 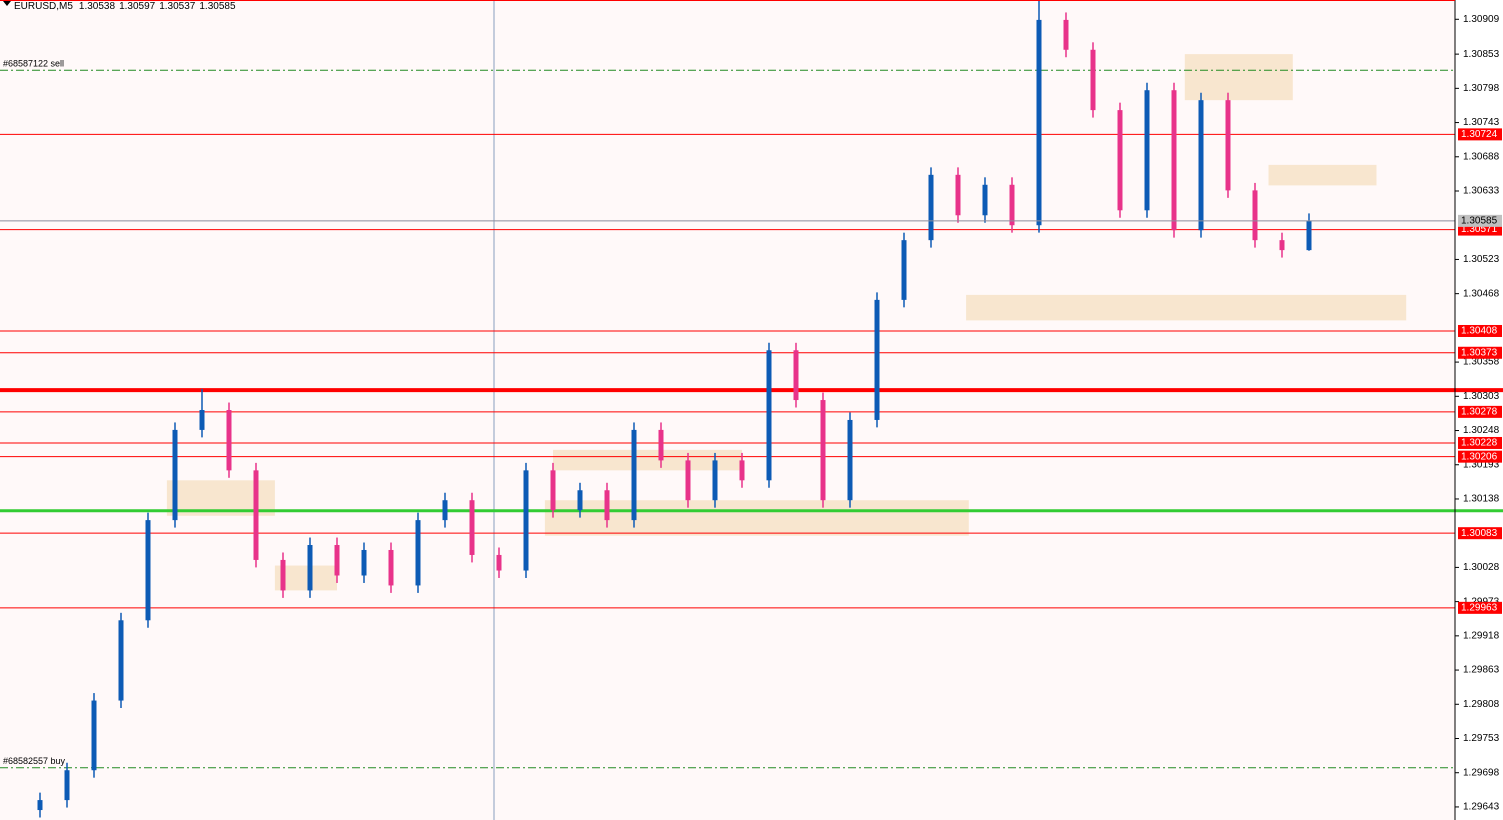 I want to click on y-tick-label: 1.30523, so click(x=1481, y=259).